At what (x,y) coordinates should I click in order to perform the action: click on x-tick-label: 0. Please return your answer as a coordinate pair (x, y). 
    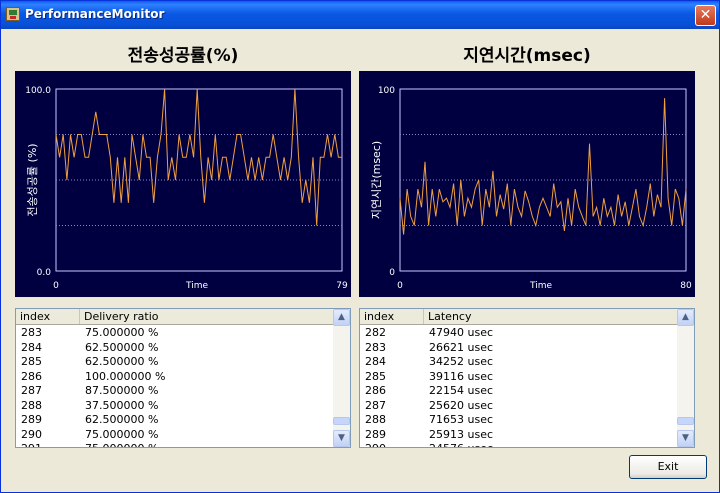
    Looking at the image, I should click on (56, 286).